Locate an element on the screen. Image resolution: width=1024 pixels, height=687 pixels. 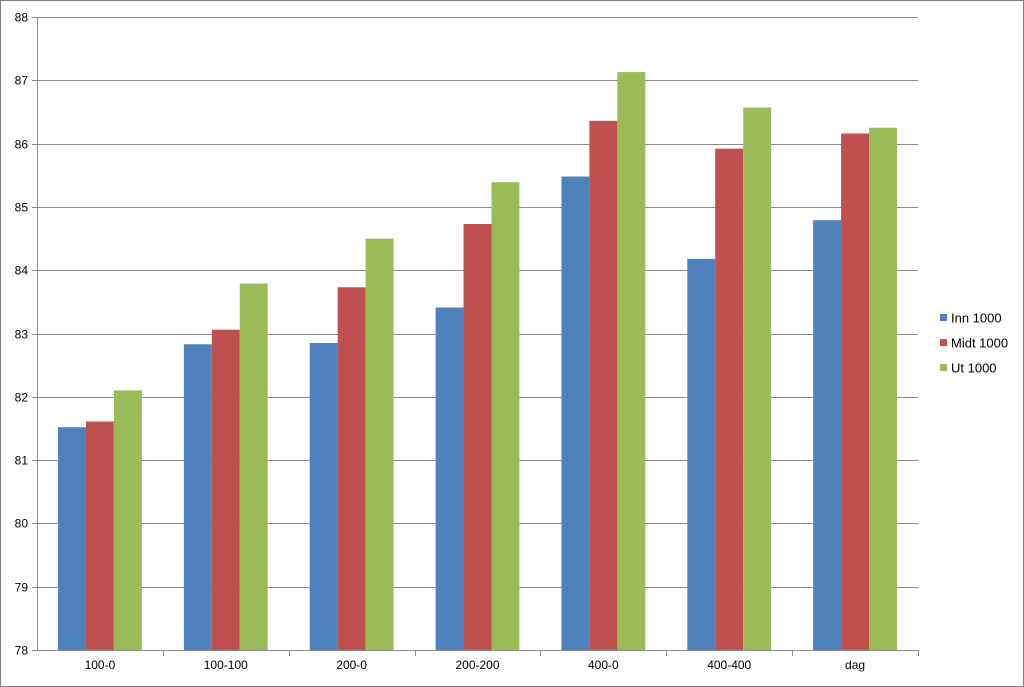
x-tick-label: 200-200 is located at coordinates (477, 665).